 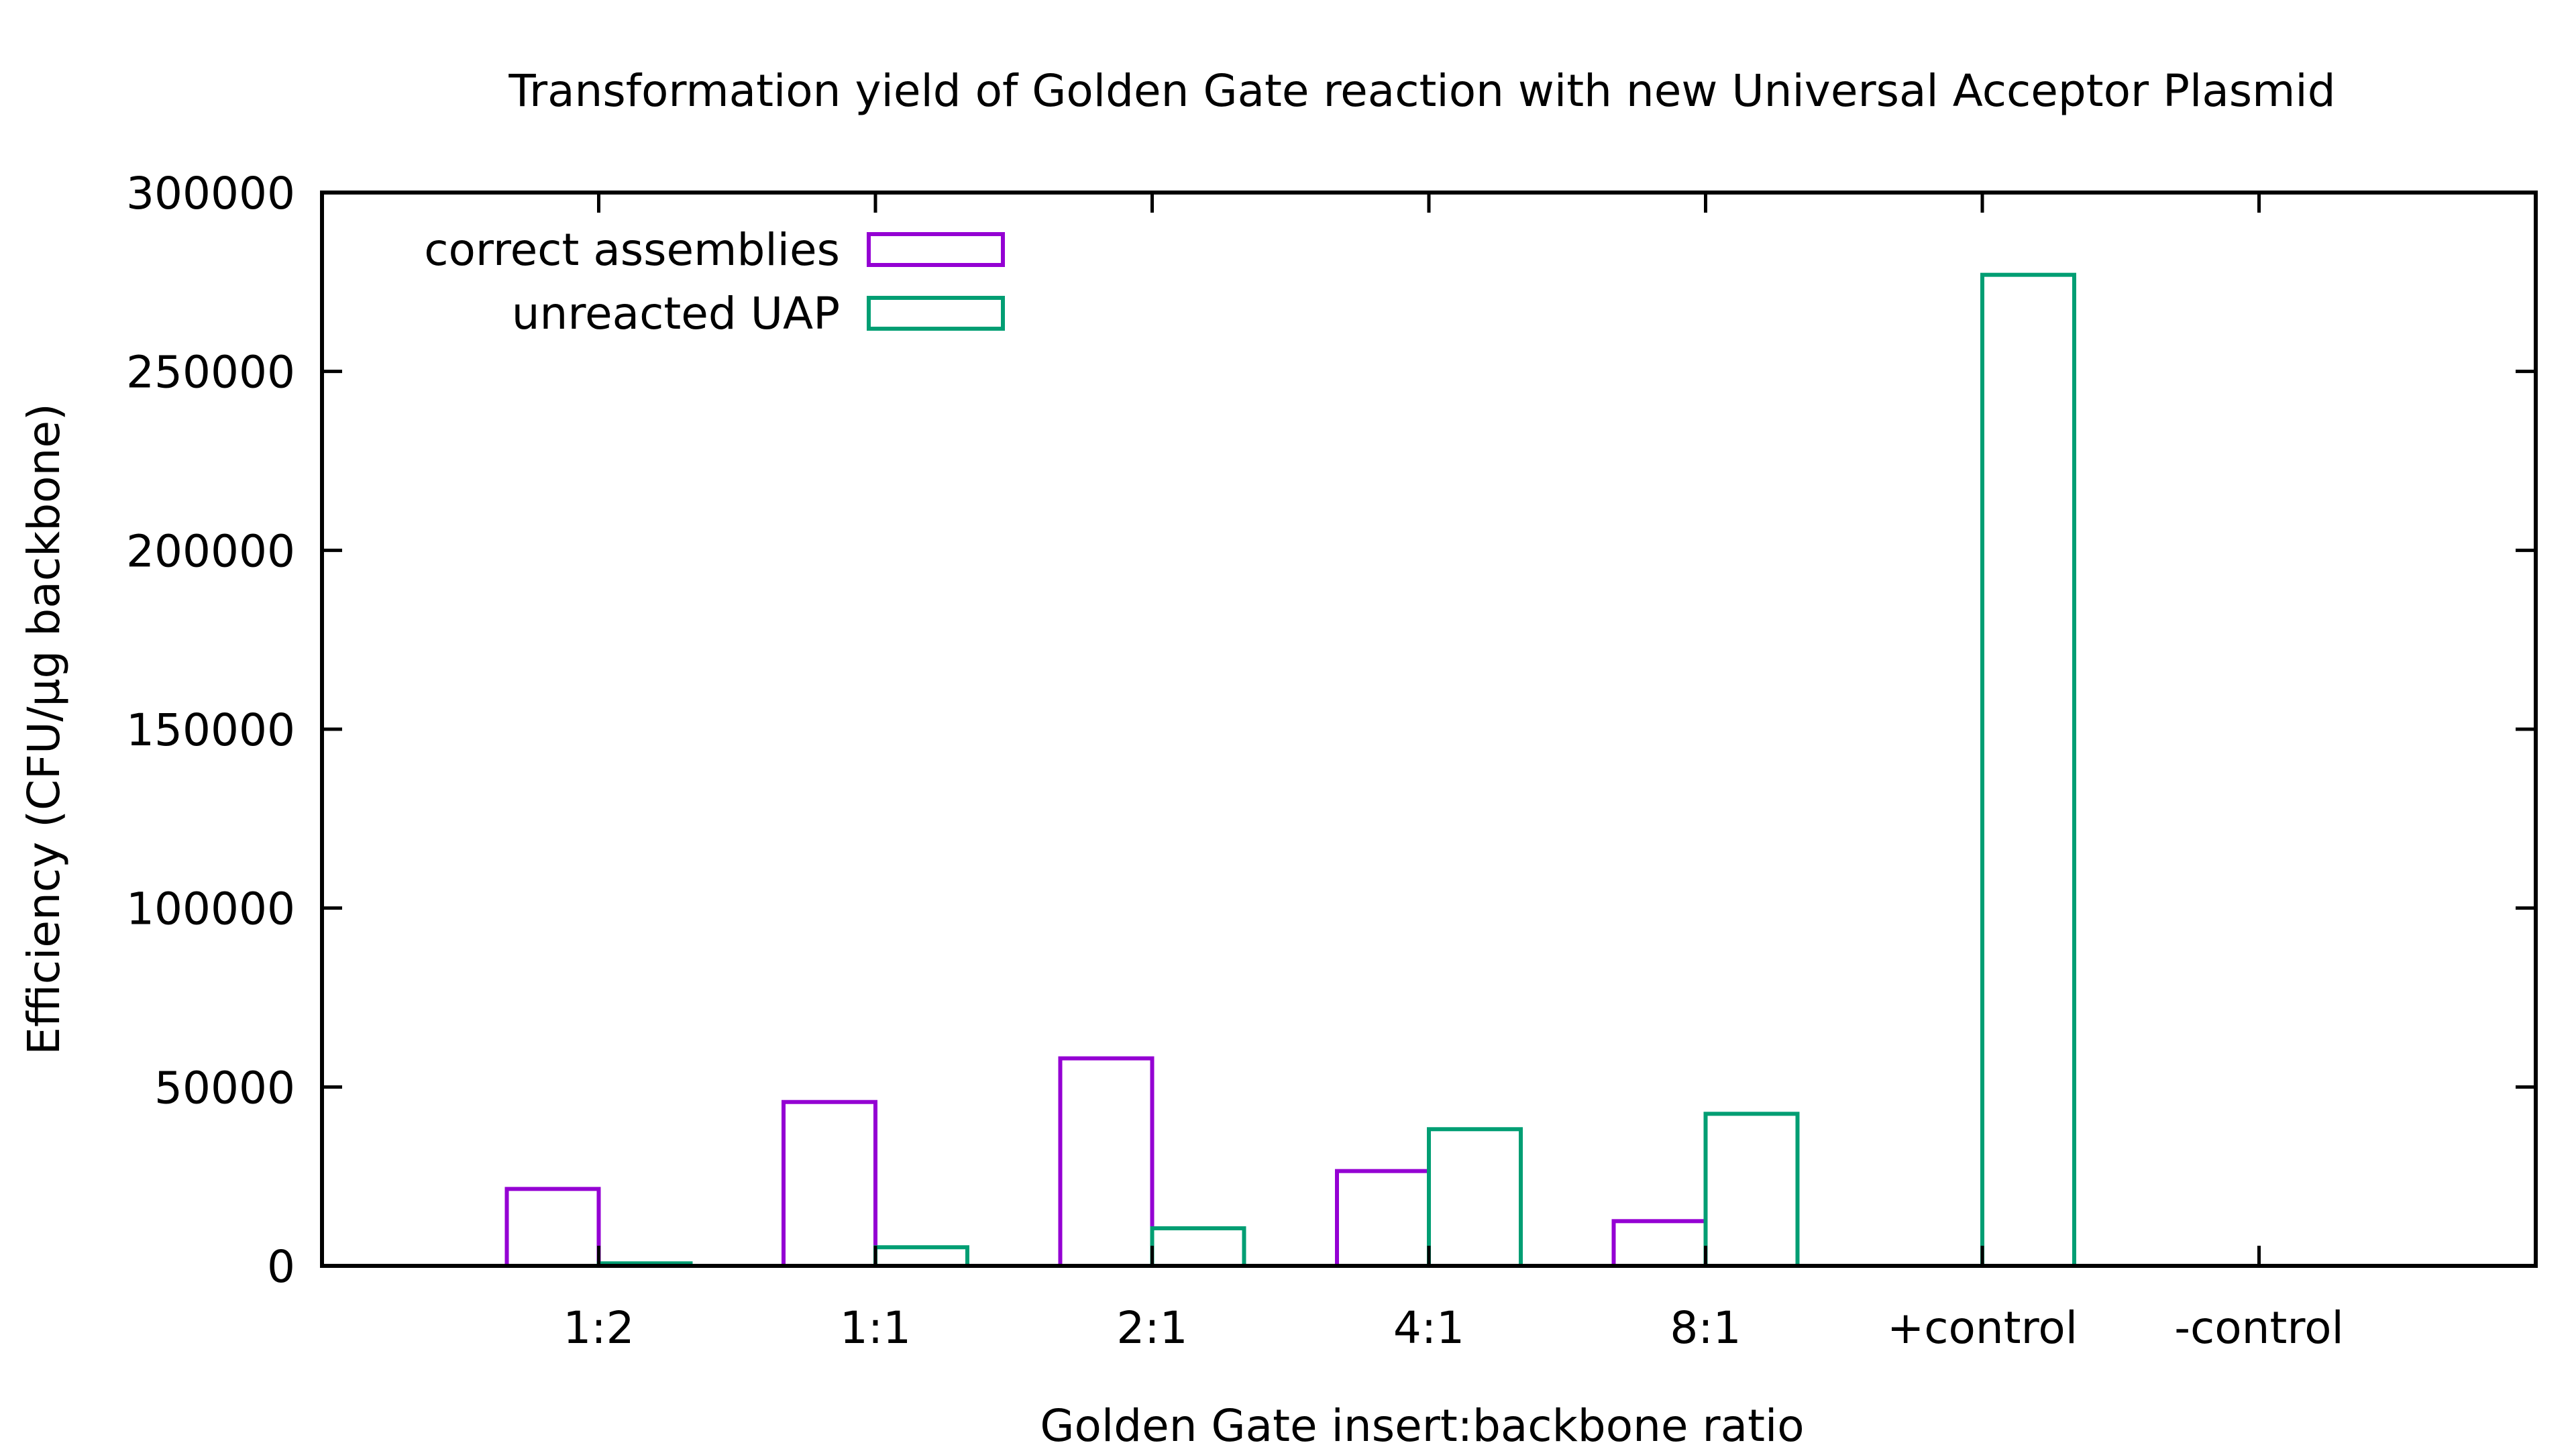 I want to click on x-tick-label: 2:1, so click(x=1151, y=1328).